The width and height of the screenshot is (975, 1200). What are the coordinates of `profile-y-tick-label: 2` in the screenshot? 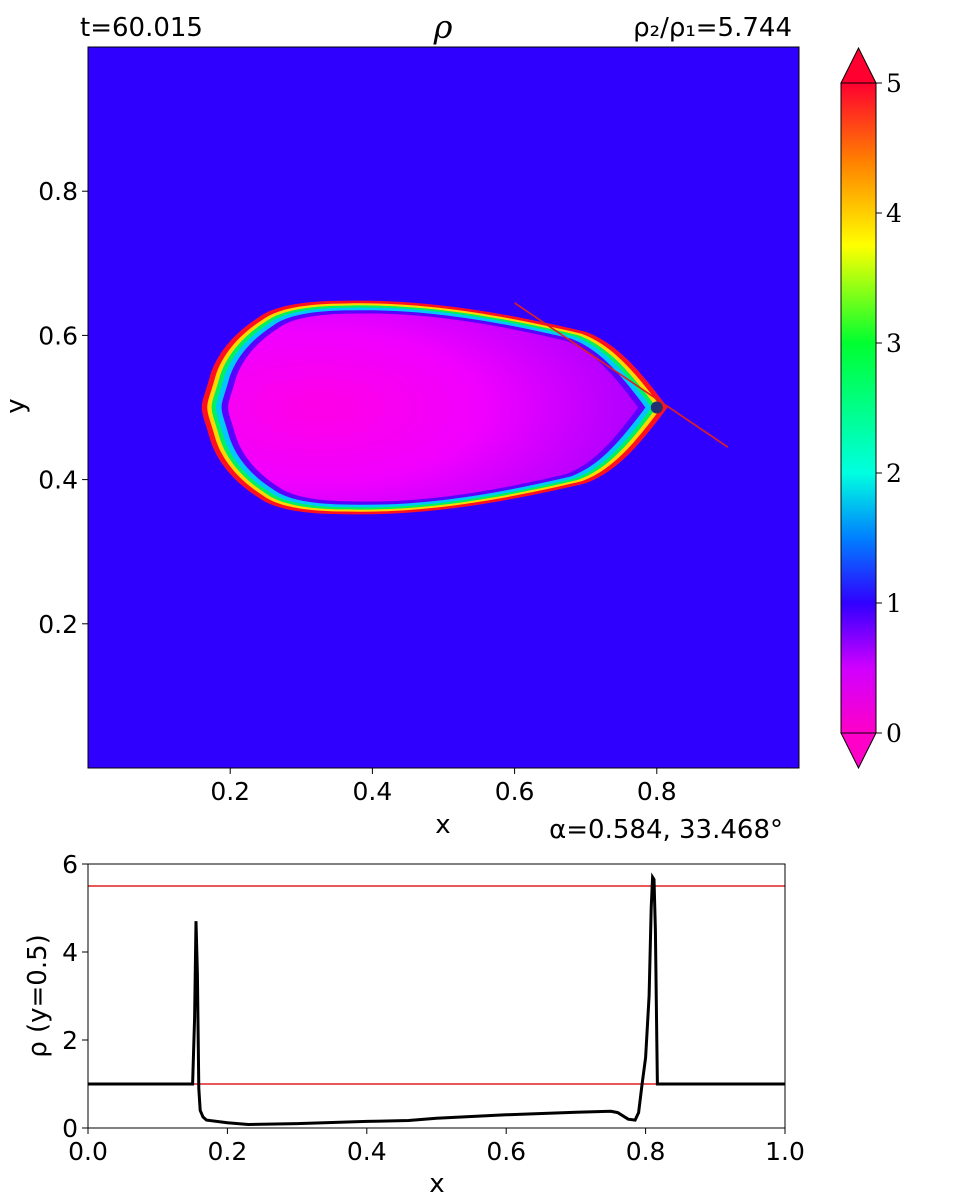 It's located at (70, 1040).